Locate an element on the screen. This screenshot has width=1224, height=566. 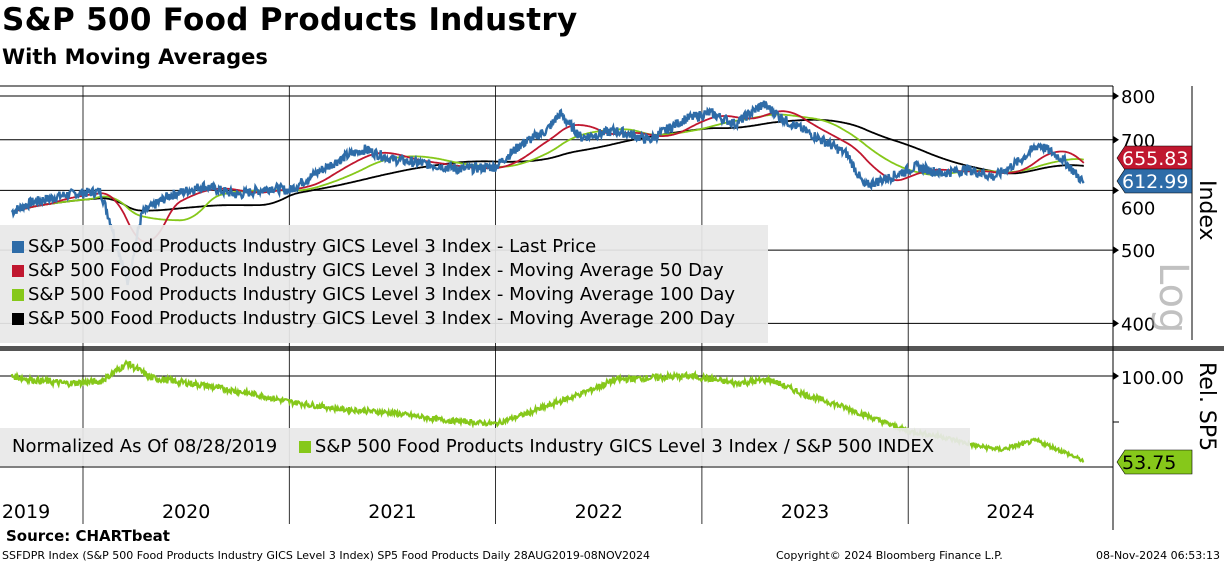
price-value-tag is located at coordinates (1154, 181).